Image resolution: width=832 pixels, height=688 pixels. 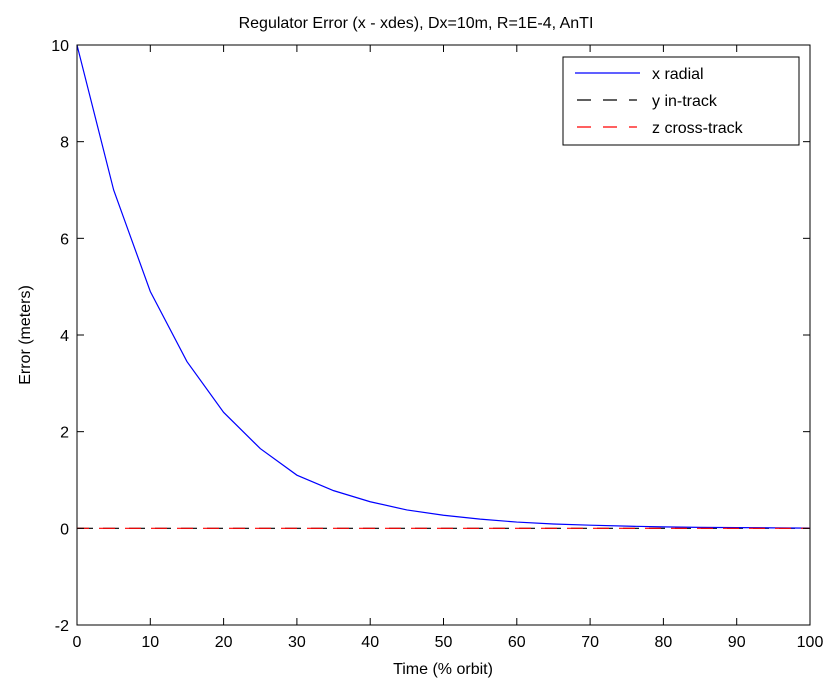 I want to click on y-tick-label: 10, so click(x=60, y=46).